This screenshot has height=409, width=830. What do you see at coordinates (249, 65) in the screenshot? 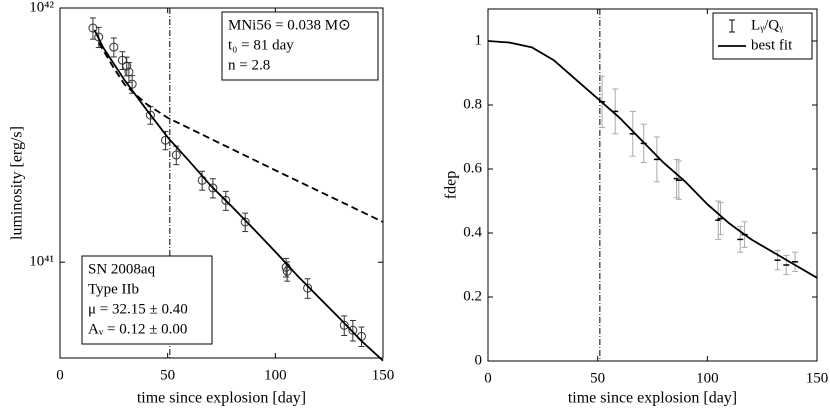
I see `annotation: n = 2.8` at bounding box center [249, 65].